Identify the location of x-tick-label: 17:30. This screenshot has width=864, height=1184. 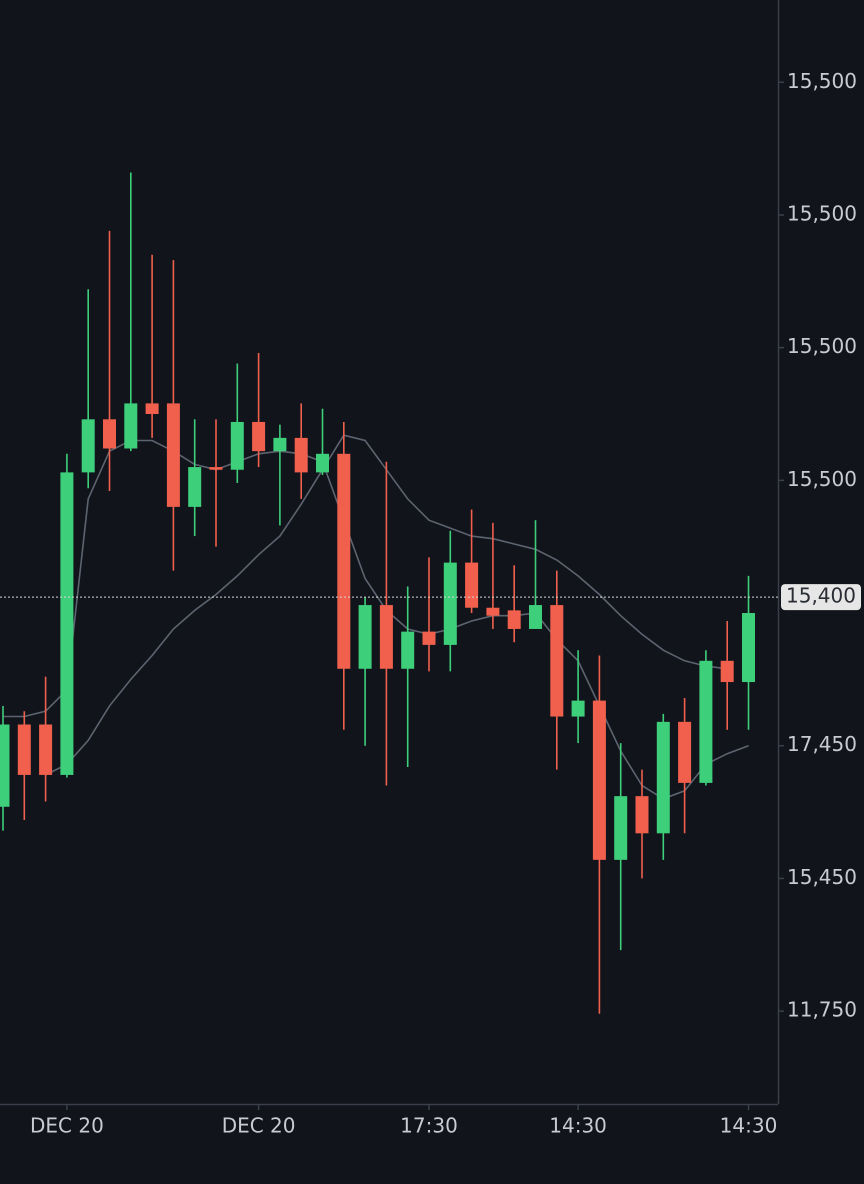
(429, 1126).